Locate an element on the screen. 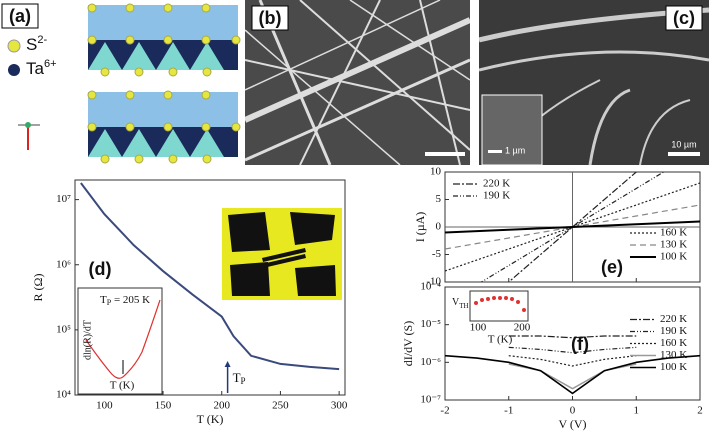 The image size is (709, 432). x-tick-label: 300 is located at coordinates (339, 406).